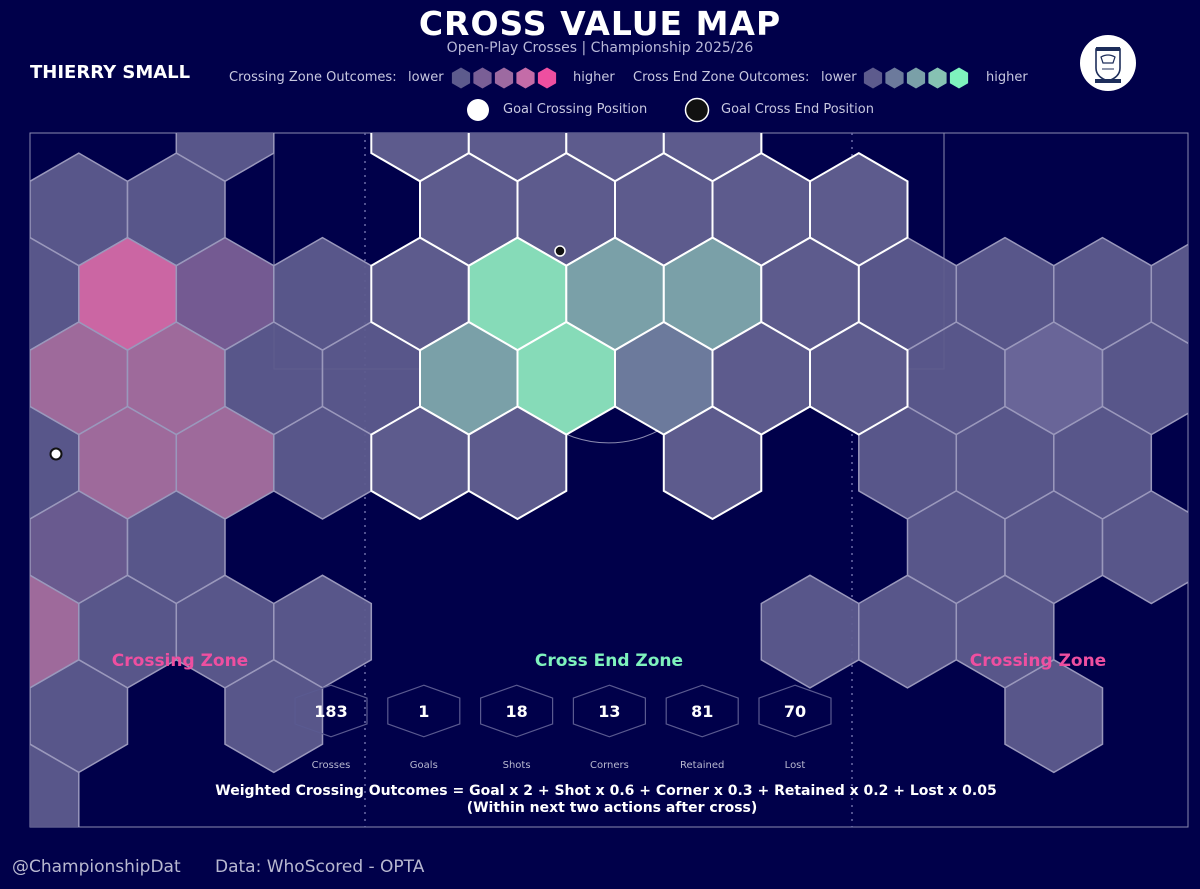 Image resolution: width=1200 pixels, height=889 pixels. Describe the element at coordinates (612, 808) in the screenshot. I see `formula-note: (Within next two actions after cross)` at that location.